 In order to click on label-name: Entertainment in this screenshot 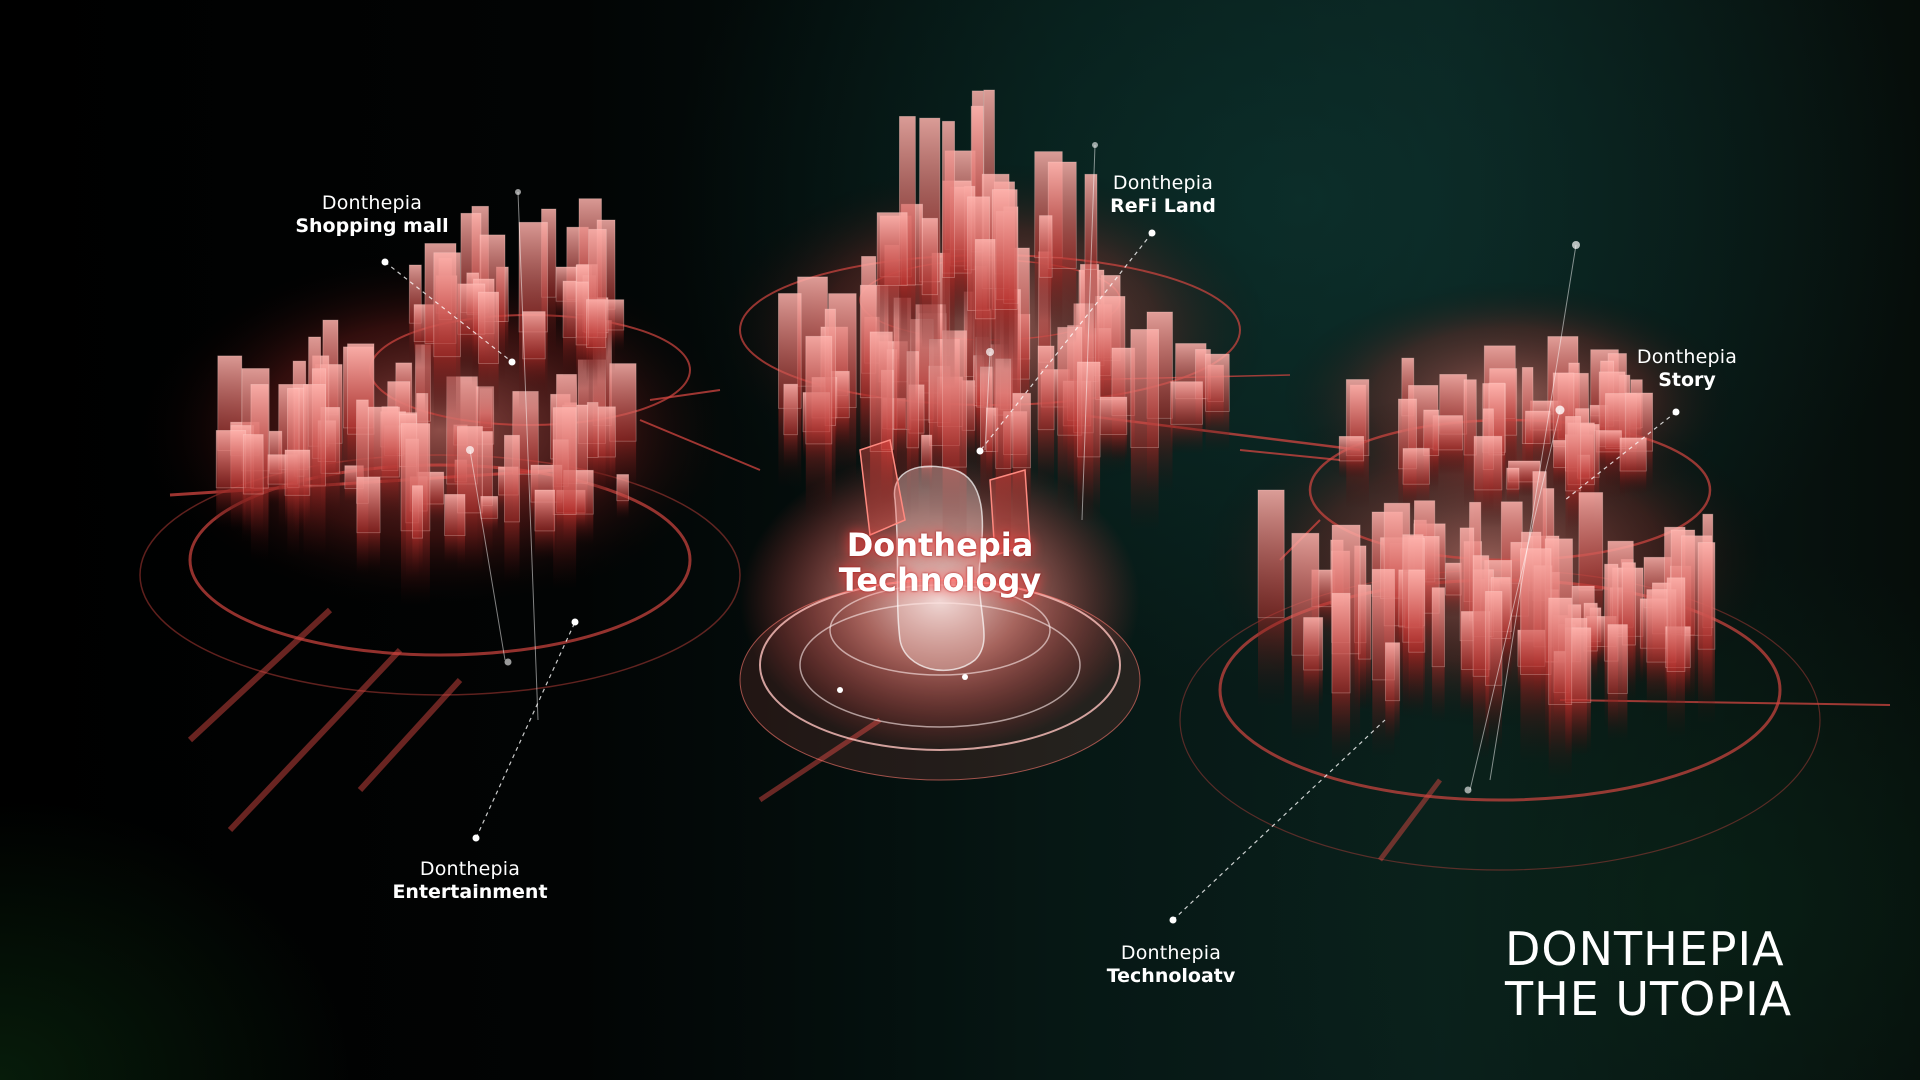, I will do `click(470, 891)`.